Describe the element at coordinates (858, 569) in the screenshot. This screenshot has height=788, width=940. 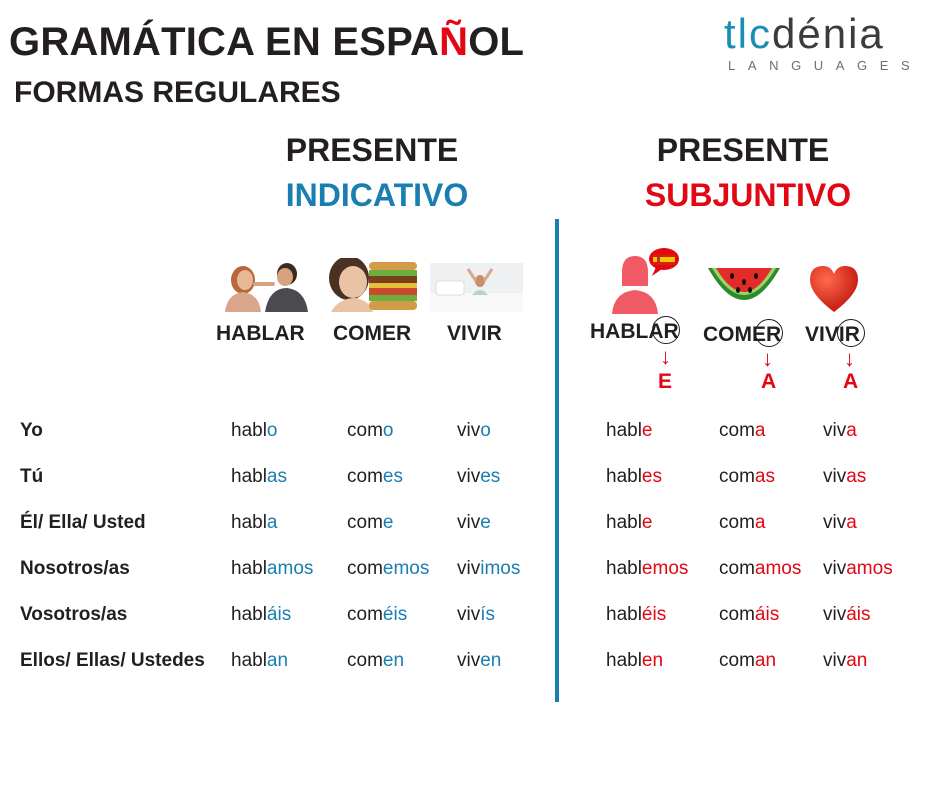
I see `subjuntivo-form-vivir: vivamos` at that location.